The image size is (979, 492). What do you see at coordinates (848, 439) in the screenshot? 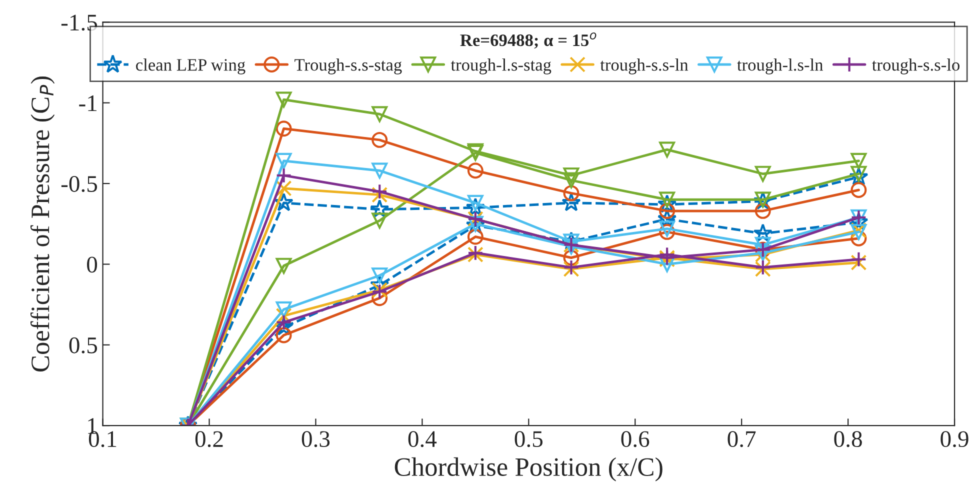
I see `x-tick-label: 0.8` at bounding box center [848, 439].